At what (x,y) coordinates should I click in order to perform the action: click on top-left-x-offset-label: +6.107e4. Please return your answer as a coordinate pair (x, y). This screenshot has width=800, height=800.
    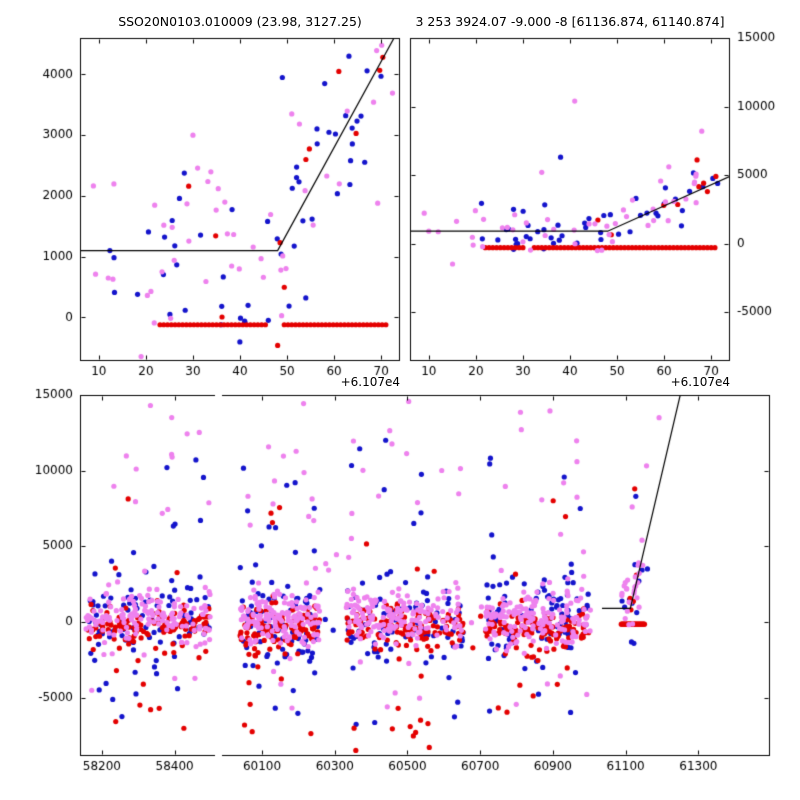
    Looking at the image, I should click on (370, 382).